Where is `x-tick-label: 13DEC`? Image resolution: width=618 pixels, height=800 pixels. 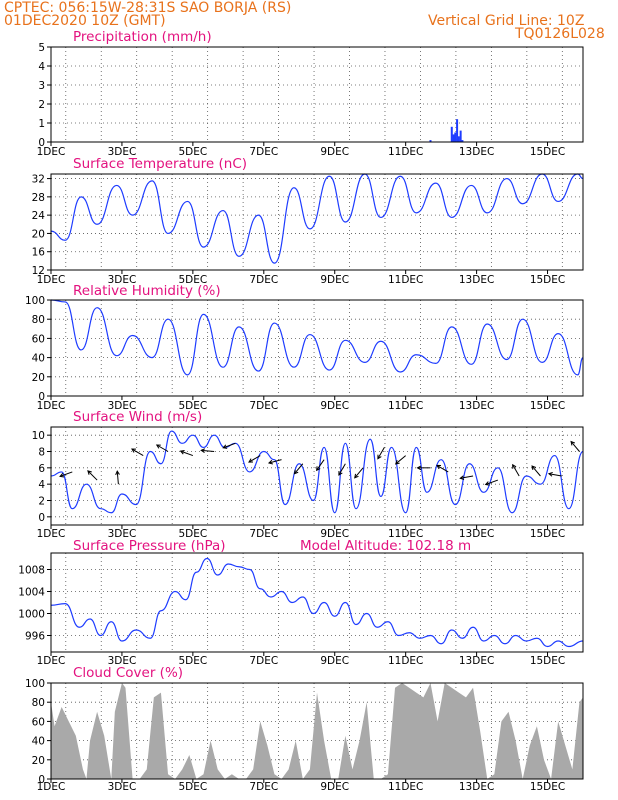
x-tick-label: 13DEC is located at coordinates (476, 534).